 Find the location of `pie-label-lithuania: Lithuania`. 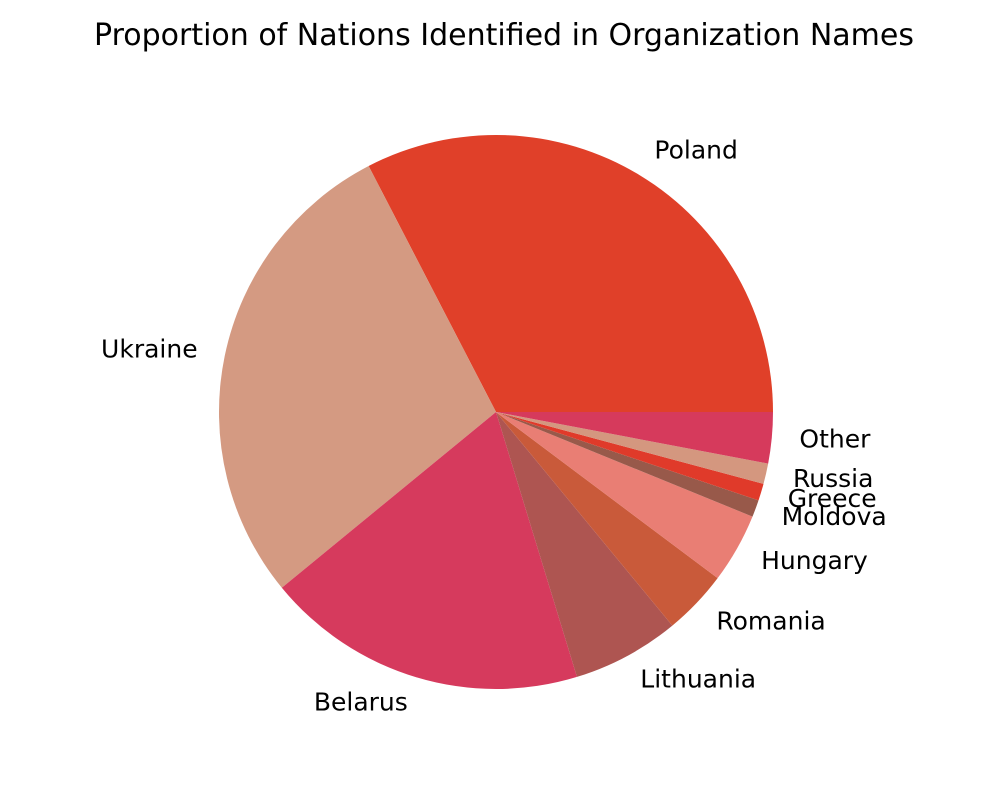

pie-label-lithuania: Lithuania is located at coordinates (698, 678).